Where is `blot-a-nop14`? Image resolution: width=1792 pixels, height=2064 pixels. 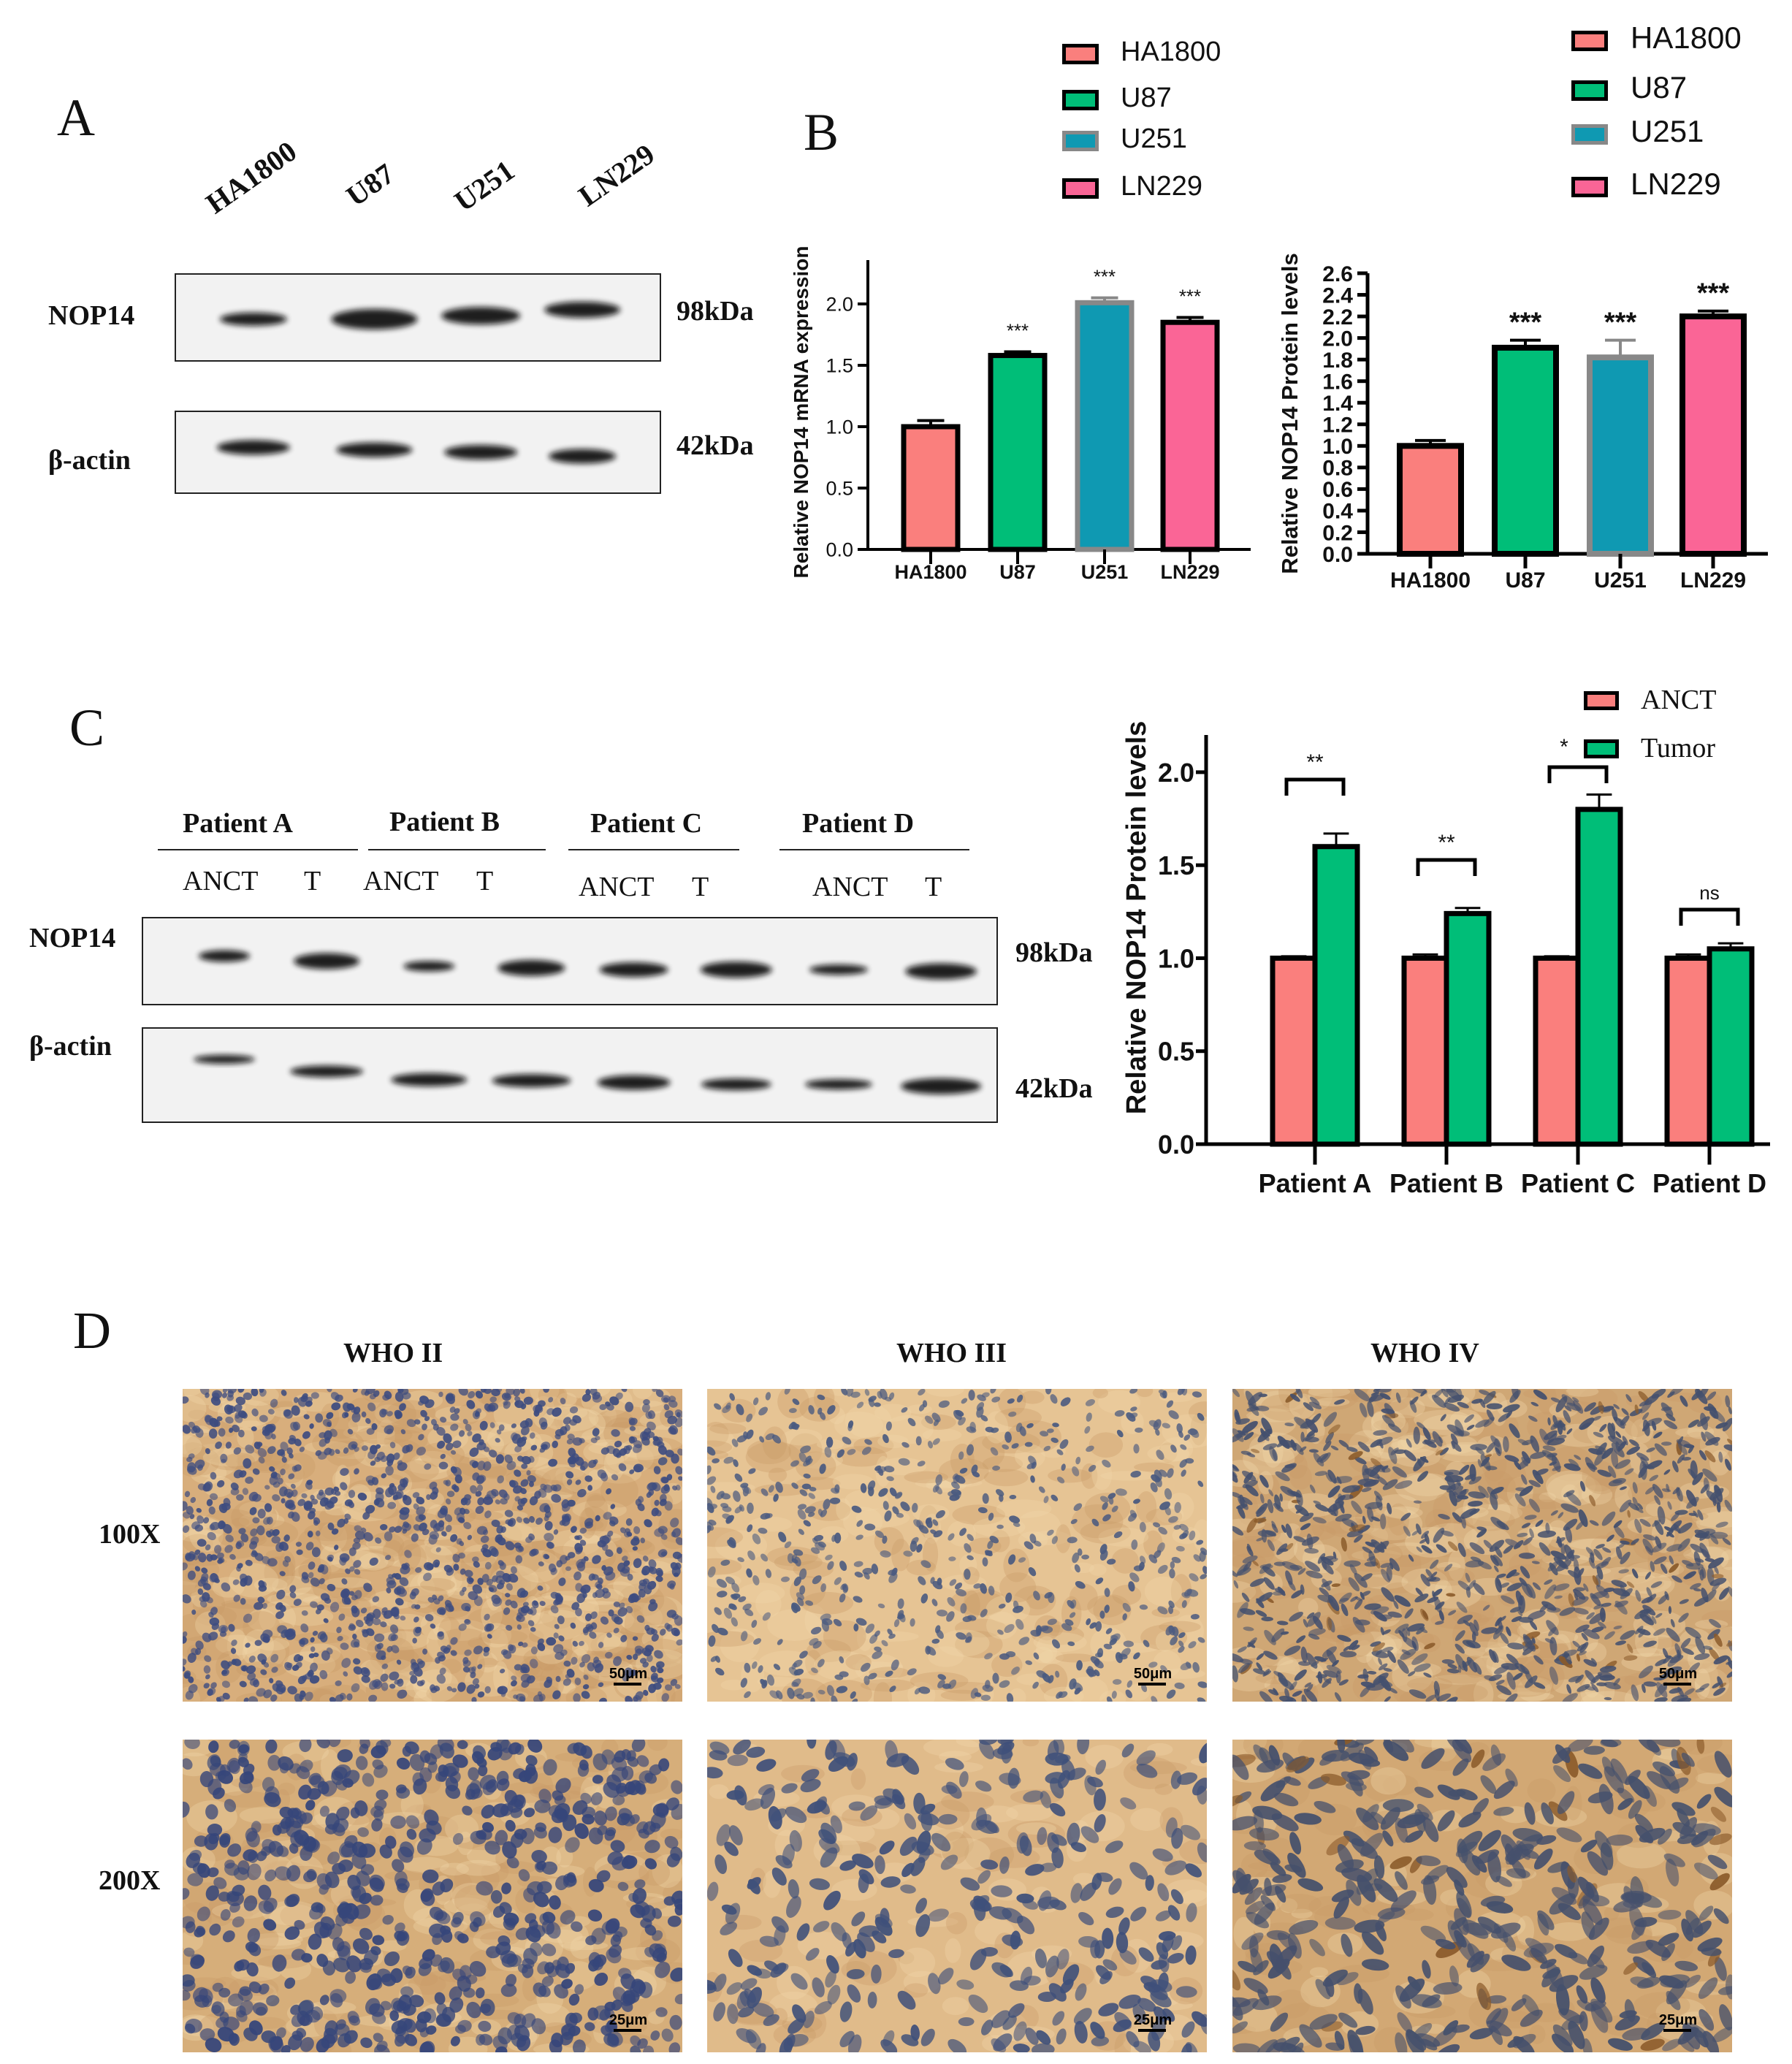
blot-a-nop14 is located at coordinates (418, 317).